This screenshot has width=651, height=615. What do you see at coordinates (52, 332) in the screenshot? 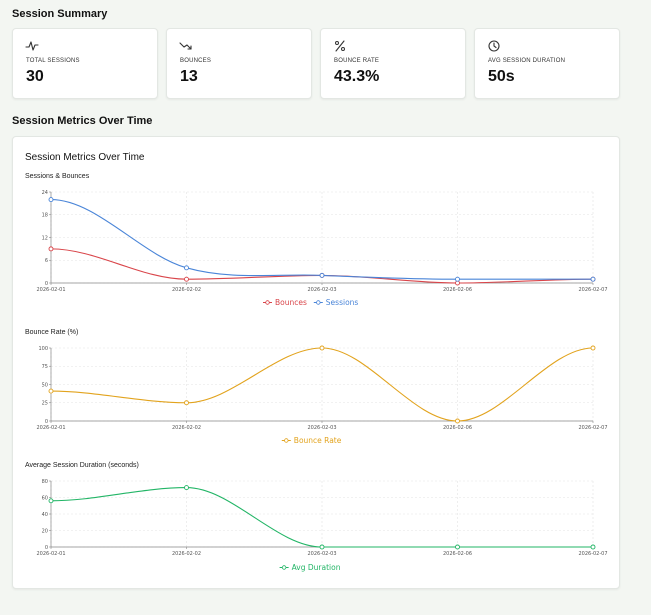
I see `chart-title: Bounce Rate (%)` at bounding box center [52, 332].